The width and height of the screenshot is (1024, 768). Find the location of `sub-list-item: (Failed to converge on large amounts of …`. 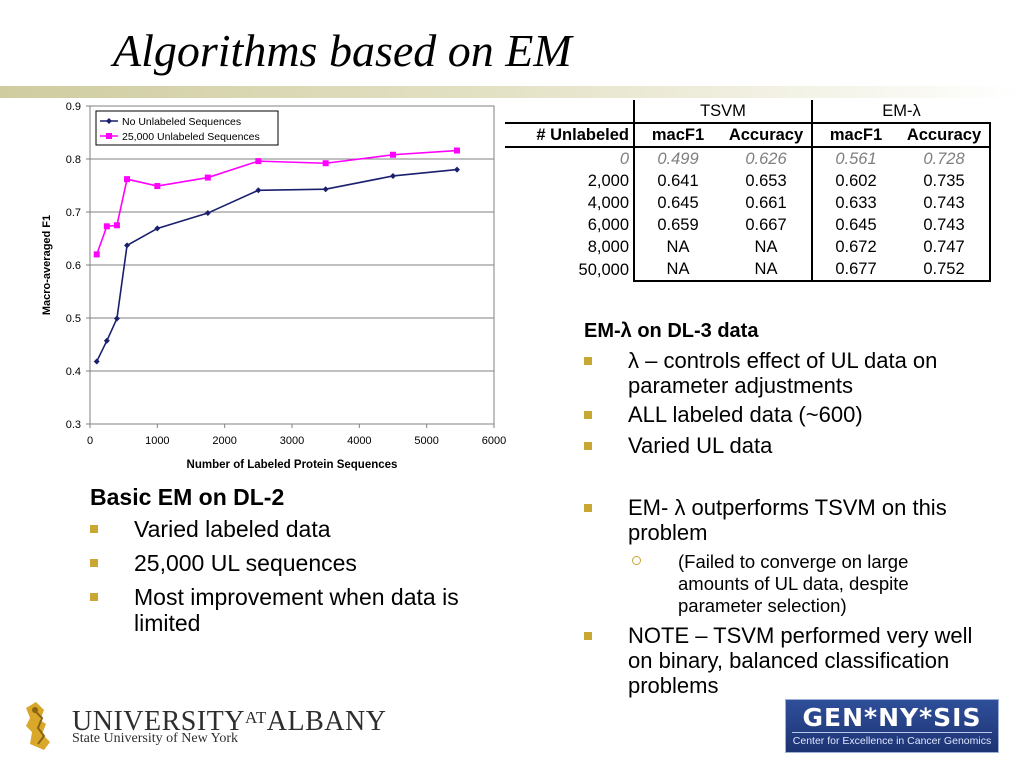

sub-list-item: (Failed to converge on large amounts of … is located at coordinates (782, 584).